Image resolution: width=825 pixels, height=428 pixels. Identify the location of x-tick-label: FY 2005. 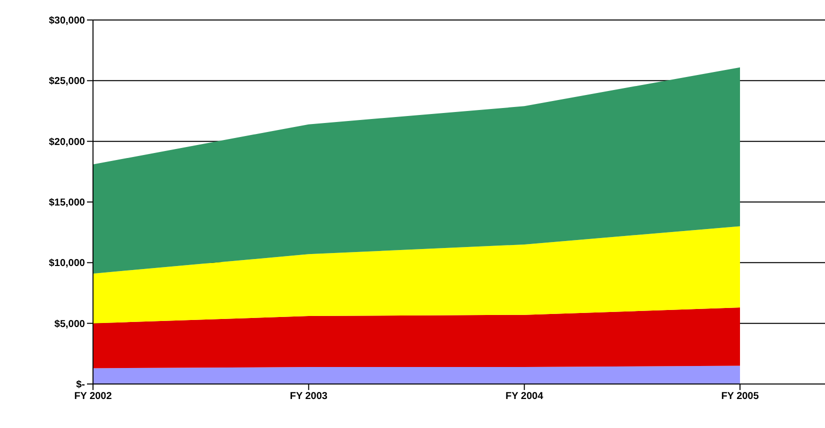
(740, 396).